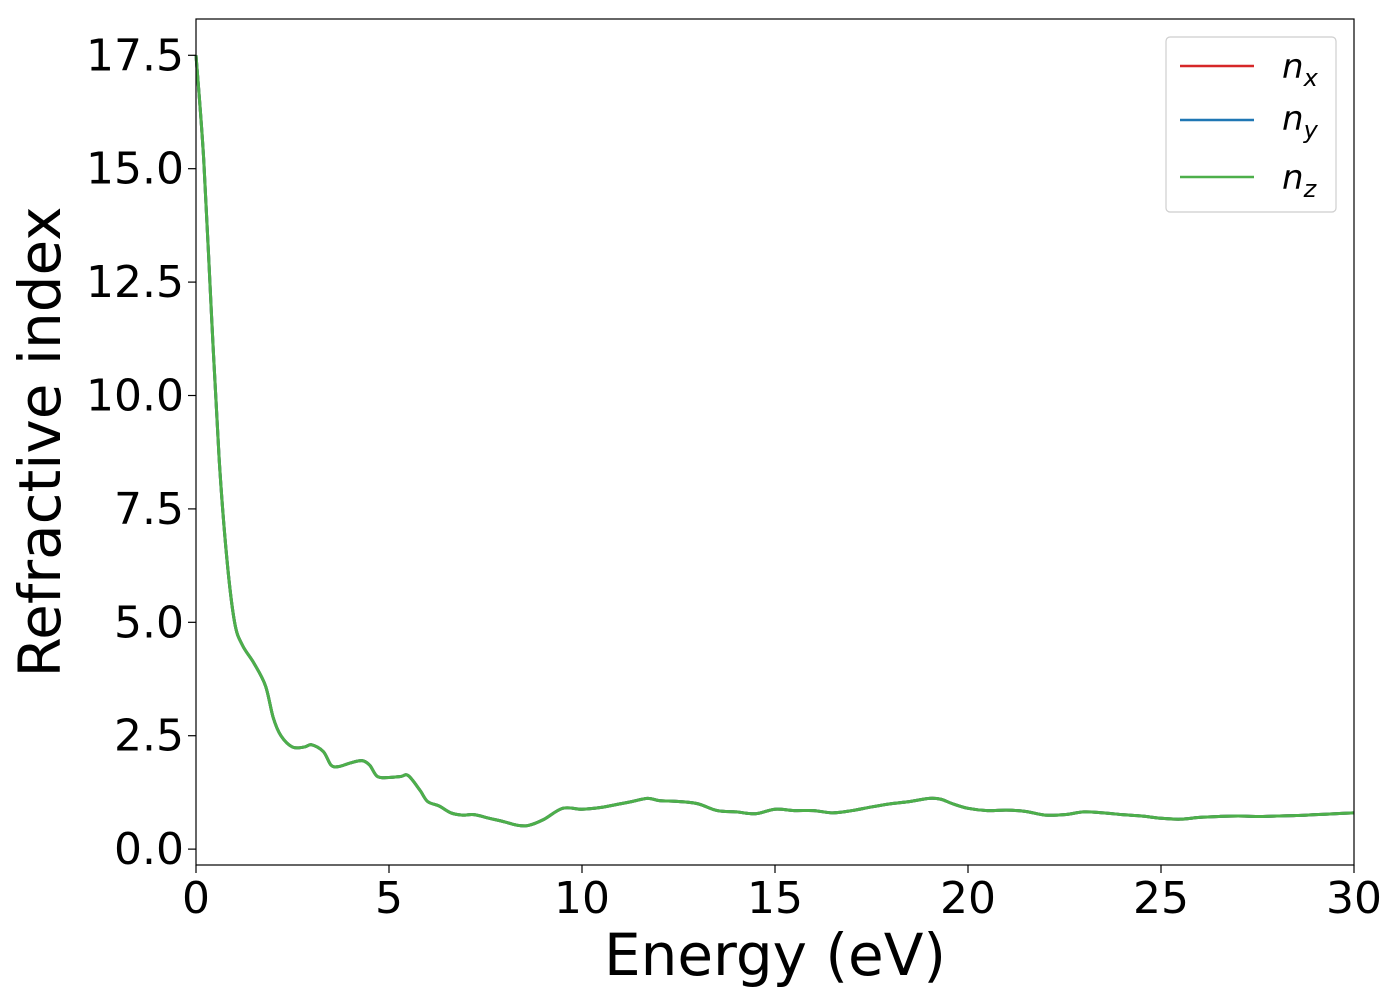 The height and width of the screenshot is (1000, 1400). What do you see at coordinates (135, 396) in the screenshot?
I see `y-tick-label: 10.0` at bounding box center [135, 396].